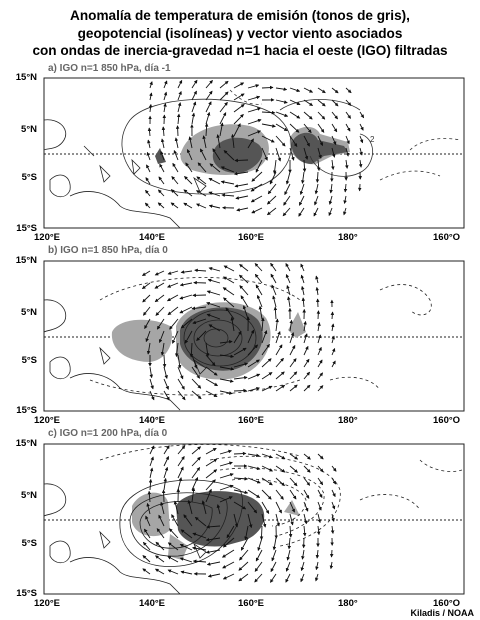  Describe the element at coordinates (29, 543) in the screenshot. I see `lat-label-5s: 5°S` at that location.